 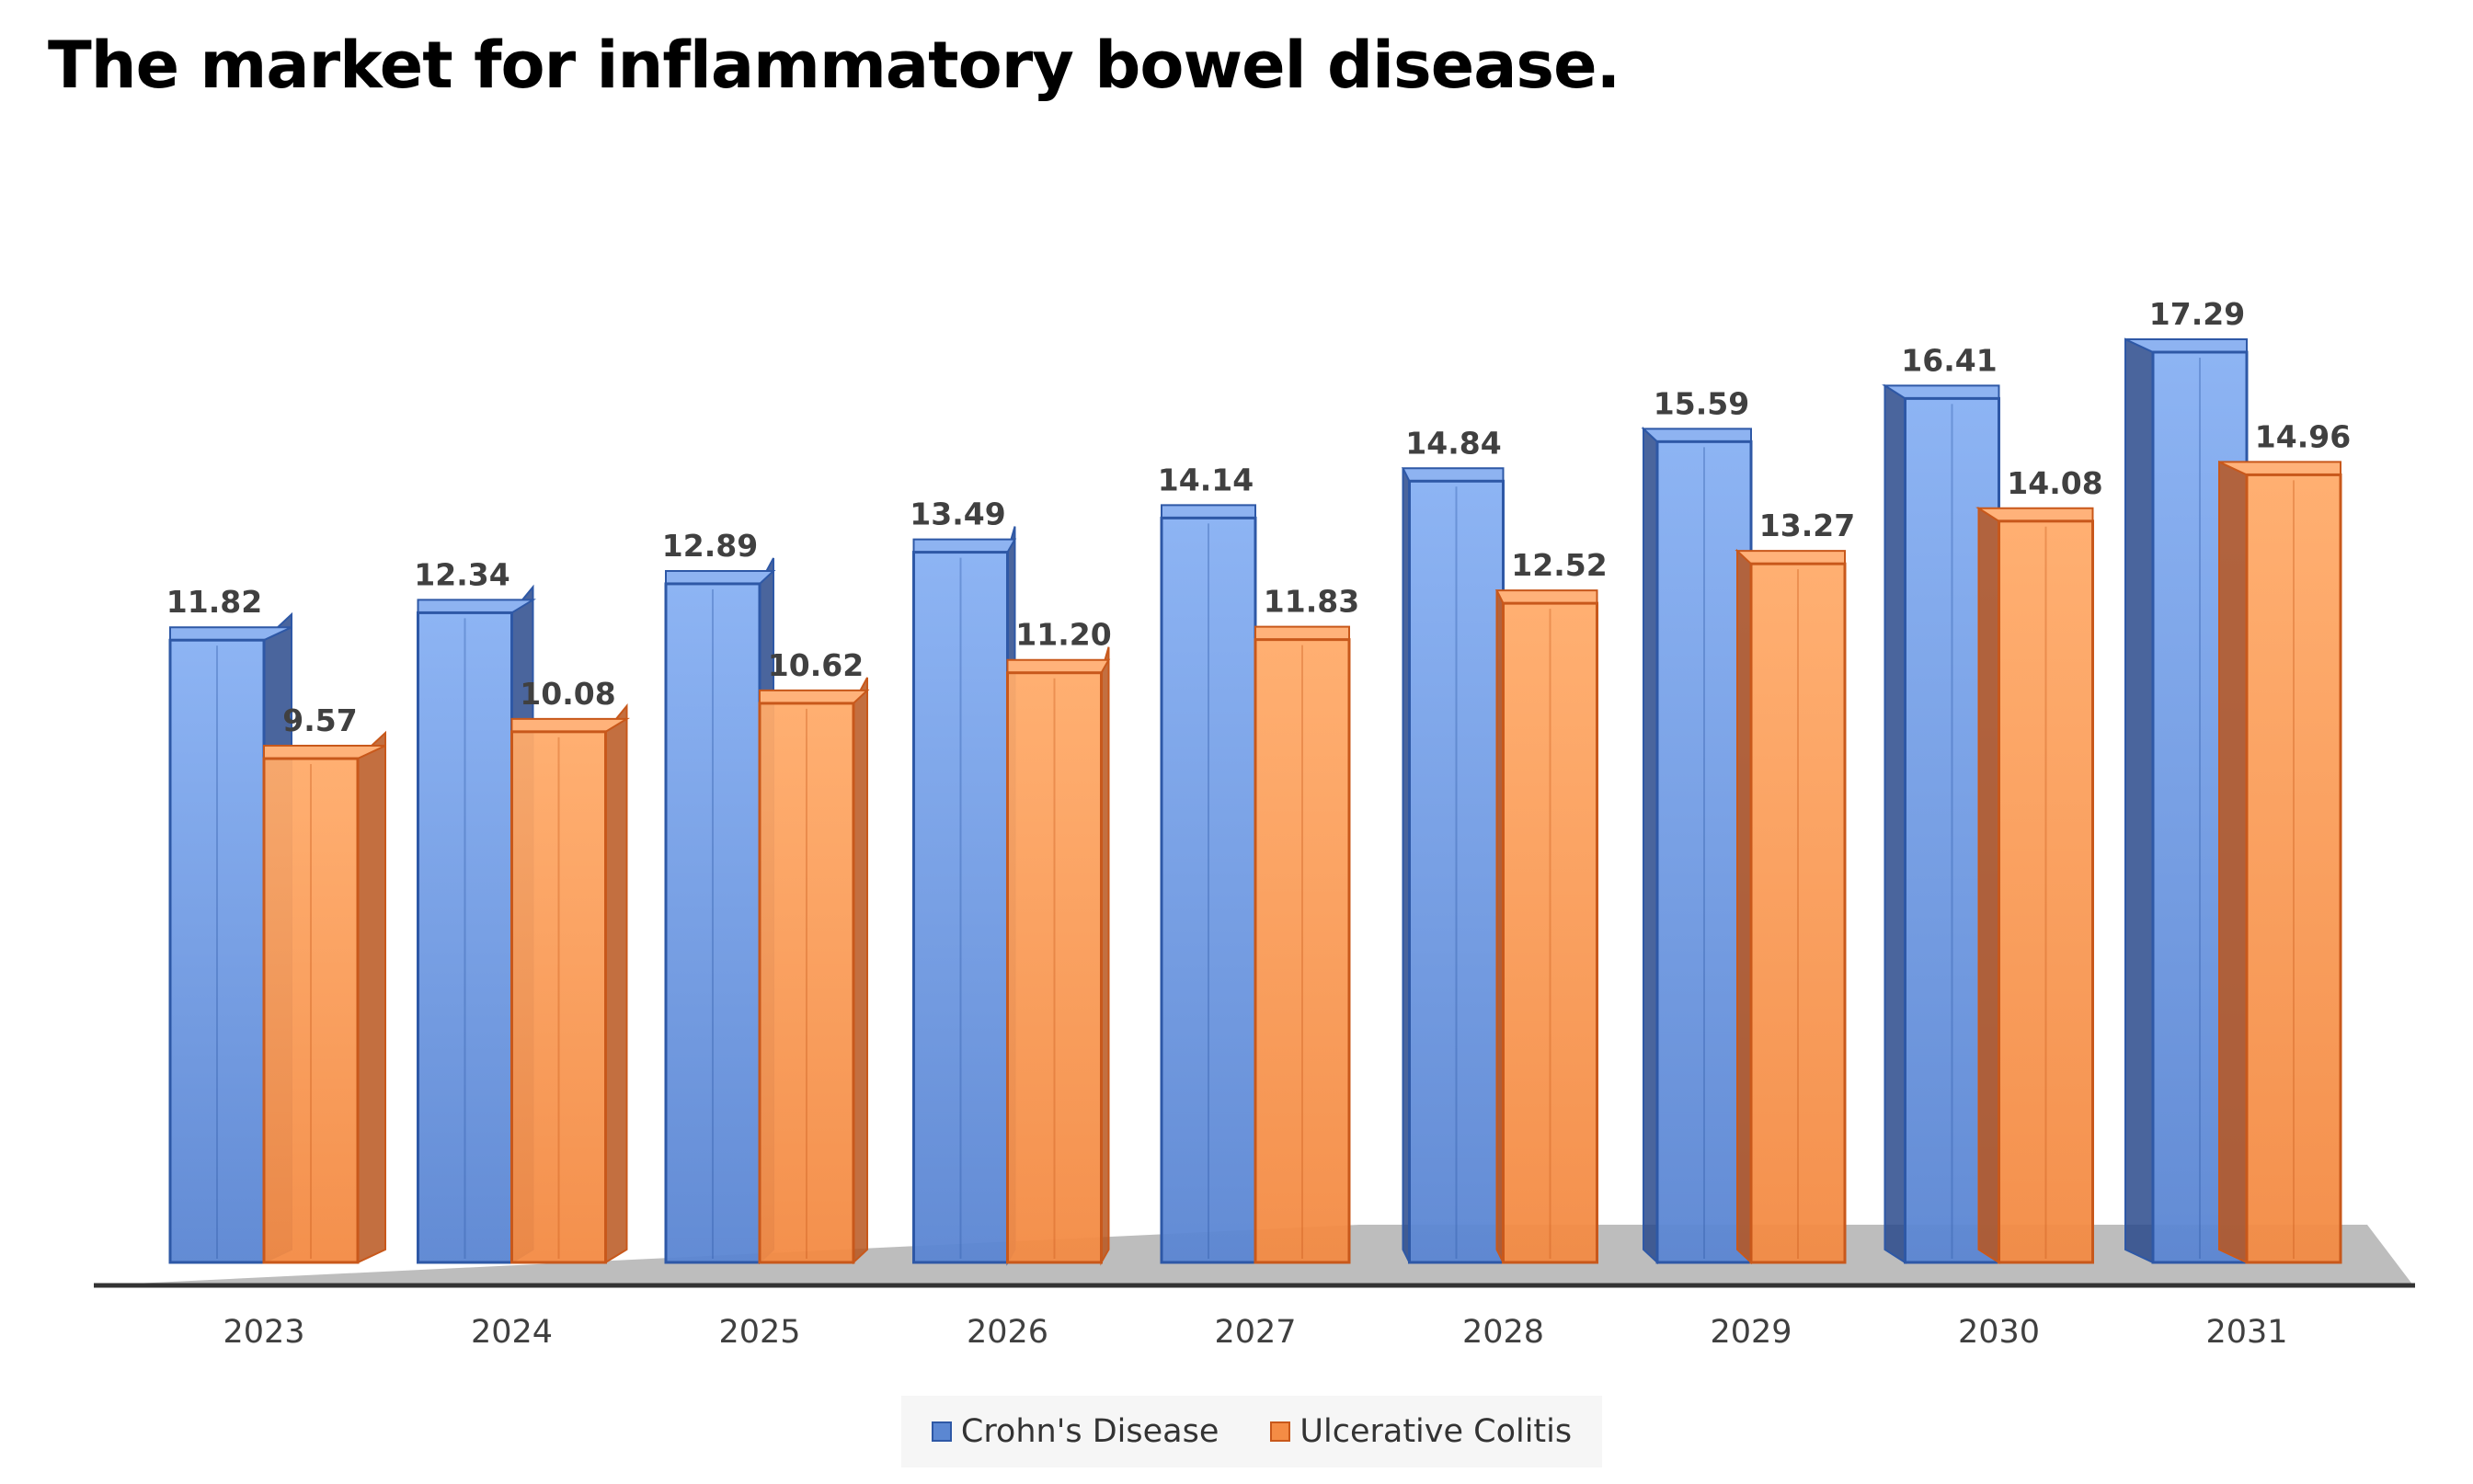 What do you see at coordinates (2054, 483) in the screenshot?
I see `data-label-ulcerative-colitis-2030: 14.08` at bounding box center [2054, 483].